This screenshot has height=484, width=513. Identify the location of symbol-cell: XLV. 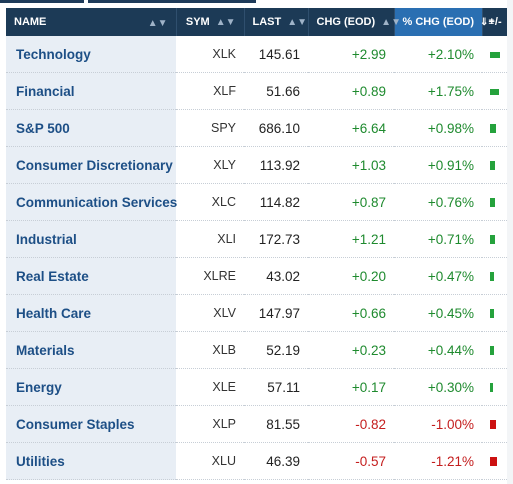
(210, 313).